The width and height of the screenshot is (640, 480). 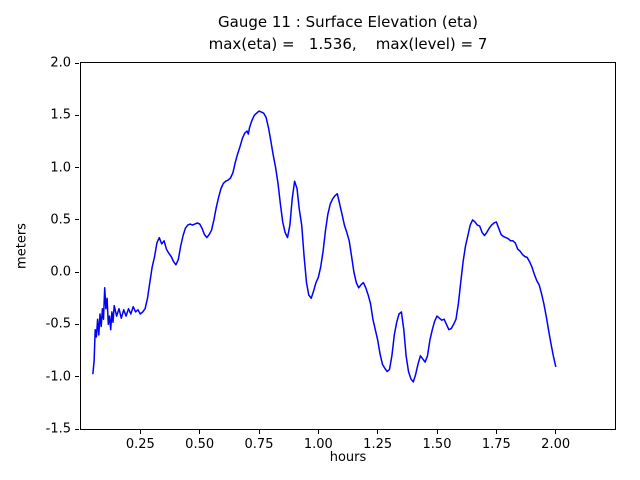 What do you see at coordinates (60, 63) in the screenshot?
I see `y-tick-label: 2.0` at bounding box center [60, 63].